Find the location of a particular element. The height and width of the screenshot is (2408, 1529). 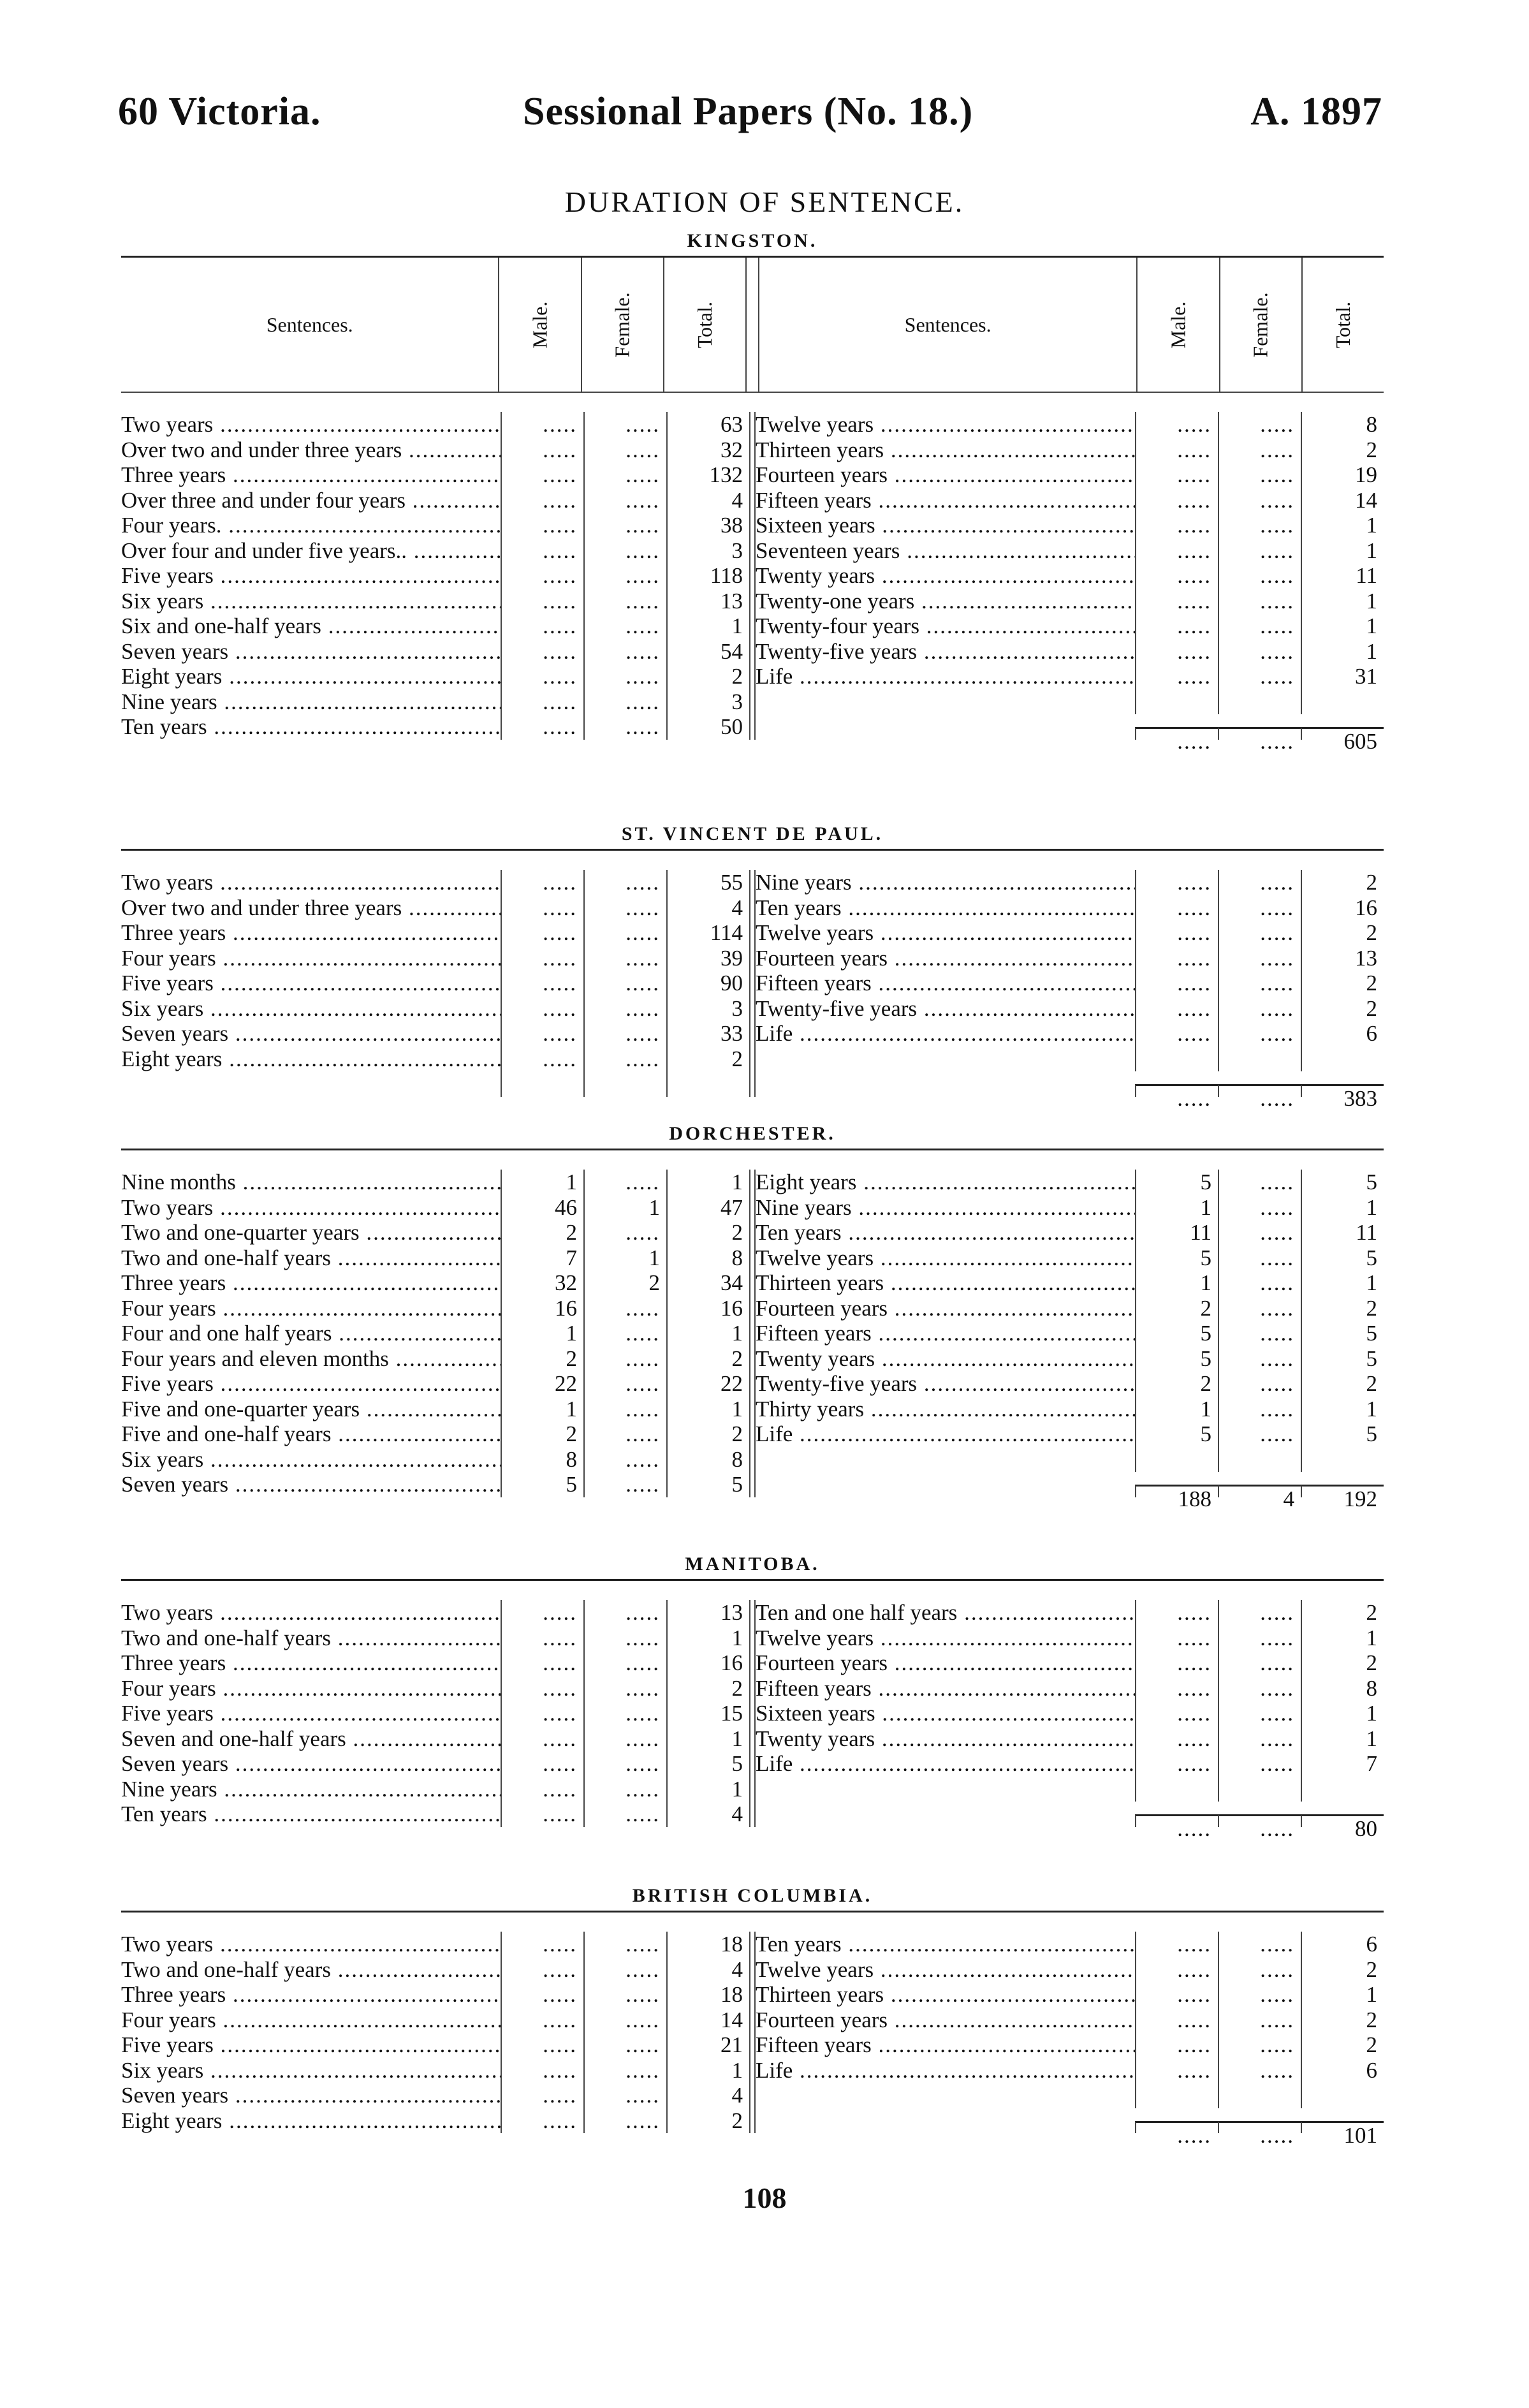

total-count: 63 is located at coordinates (707, 424).